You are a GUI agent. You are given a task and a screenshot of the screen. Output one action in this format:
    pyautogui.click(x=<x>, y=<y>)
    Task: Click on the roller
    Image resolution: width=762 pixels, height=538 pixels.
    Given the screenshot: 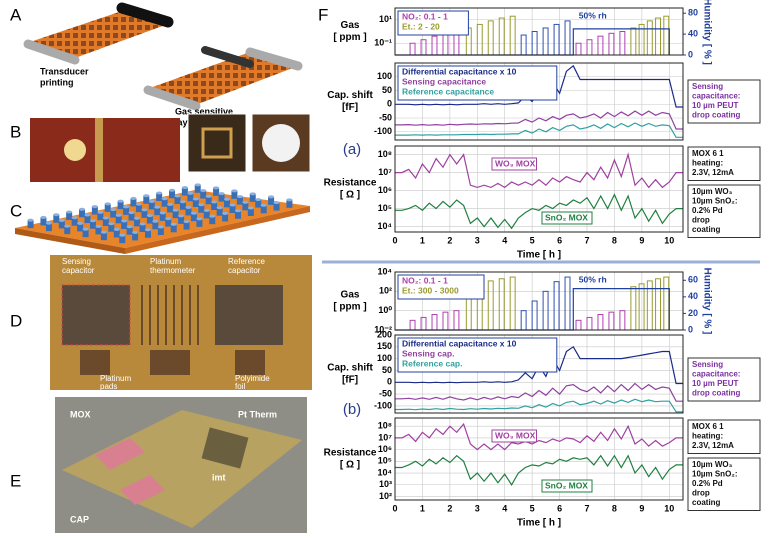 What is the action you would take?
    pyautogui.click(x=227, y=57)
    